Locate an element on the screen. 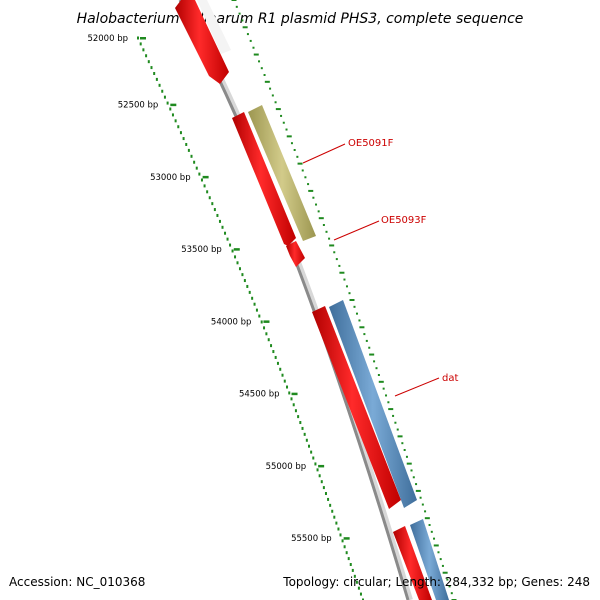  ruler-tick-label: 54000 bp is located at coordinates (231, 322).